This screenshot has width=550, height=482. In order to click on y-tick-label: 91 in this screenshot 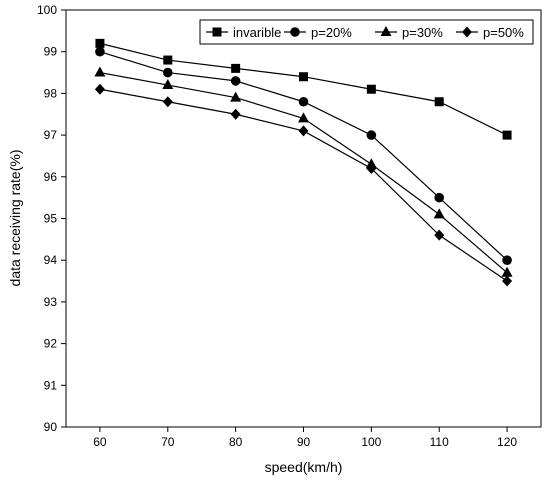, I will do `click(51, 385)`.